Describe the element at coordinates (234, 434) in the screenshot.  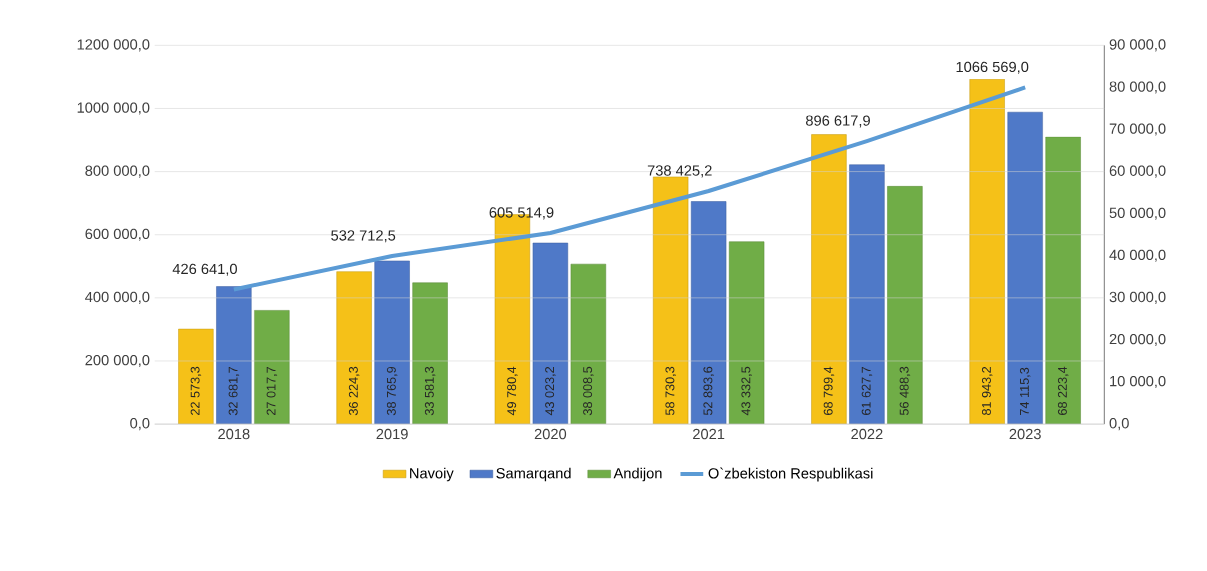
I see `x-tick-label: 2018` at that location.